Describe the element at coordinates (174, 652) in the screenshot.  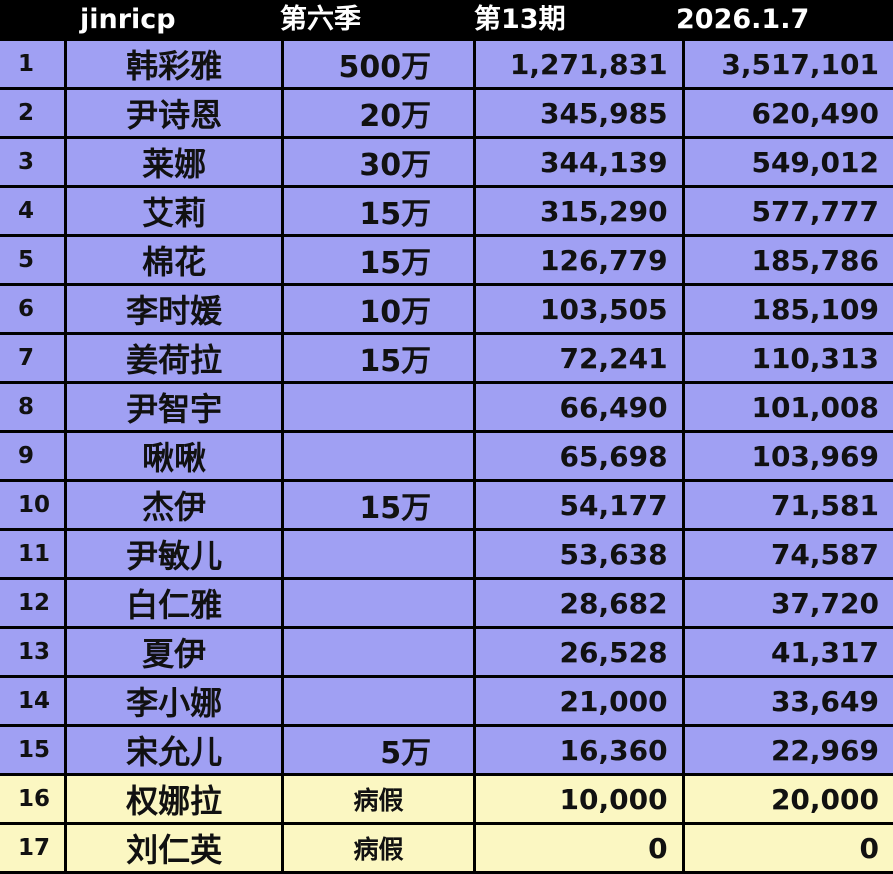
I see `name-cell: 夏伊` at that location.